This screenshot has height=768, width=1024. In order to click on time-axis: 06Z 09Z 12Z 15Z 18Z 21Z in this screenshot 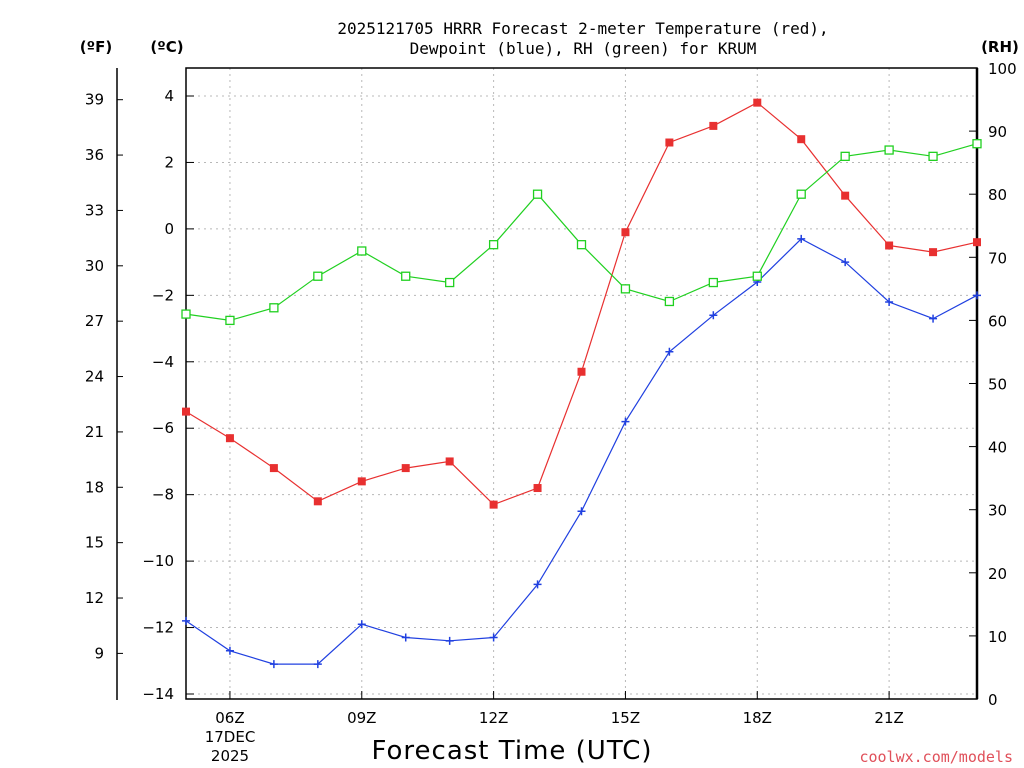, I will do `click(559, 709)`.